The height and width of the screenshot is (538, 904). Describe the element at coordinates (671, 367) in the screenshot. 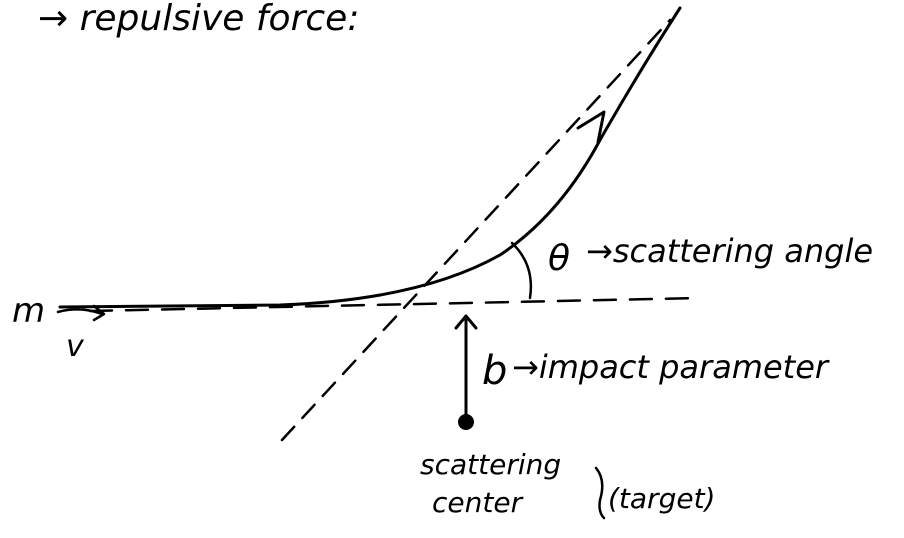

I see `impact-parameter-label: →impact parameter` at that location.